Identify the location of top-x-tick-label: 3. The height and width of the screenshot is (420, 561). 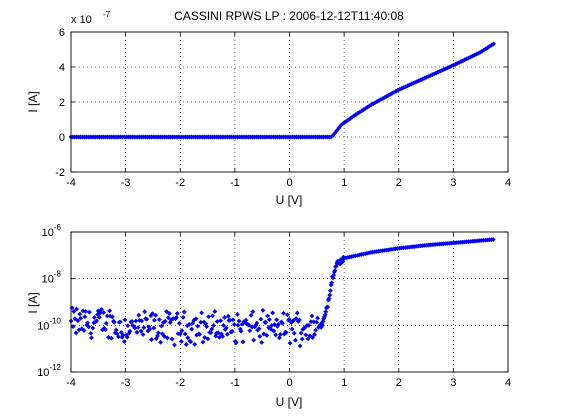
(453, 183).